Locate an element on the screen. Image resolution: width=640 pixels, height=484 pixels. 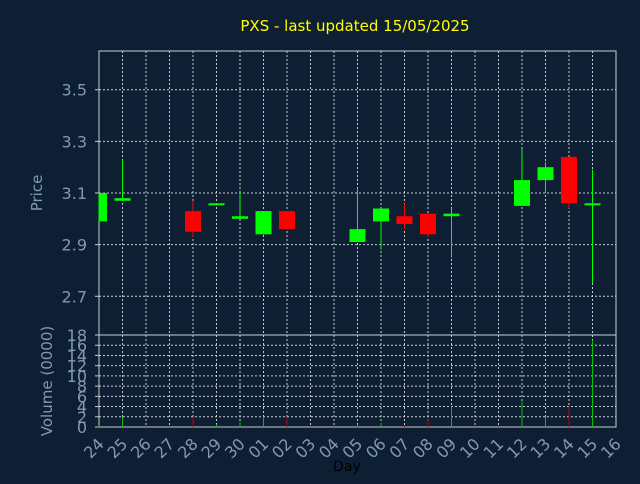
volume-bars is located at coordinates (345, 383).